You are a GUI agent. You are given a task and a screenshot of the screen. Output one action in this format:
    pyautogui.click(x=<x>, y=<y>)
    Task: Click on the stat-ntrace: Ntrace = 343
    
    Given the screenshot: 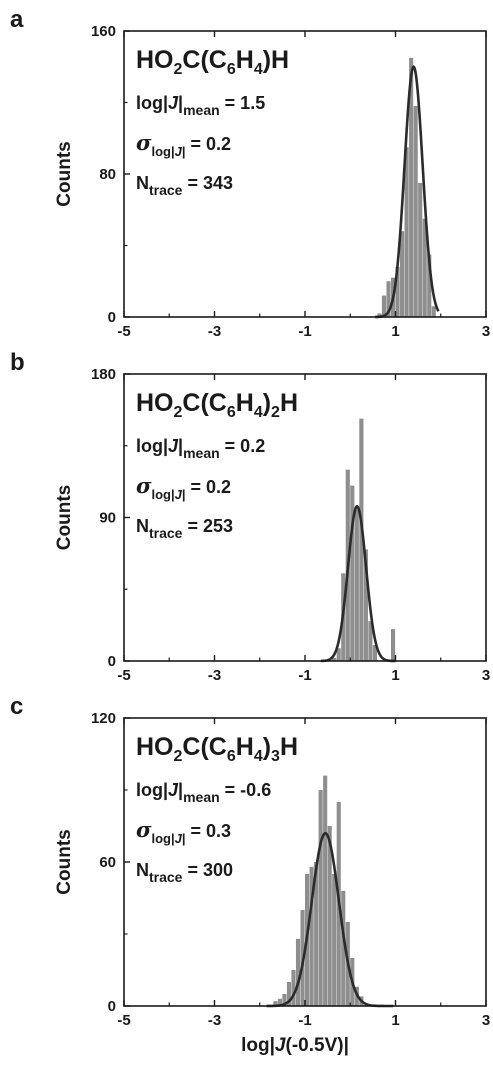 What is the action you would take?
    pyautogui.click(x=184, y=185)
    